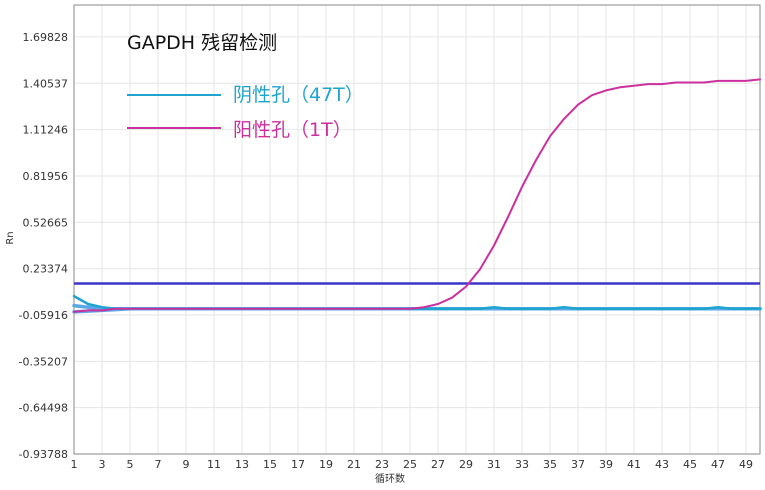 The image size is (765, 490). I want to click on legend-label-positive: 阳性孔（1T）, so click(292, 130).